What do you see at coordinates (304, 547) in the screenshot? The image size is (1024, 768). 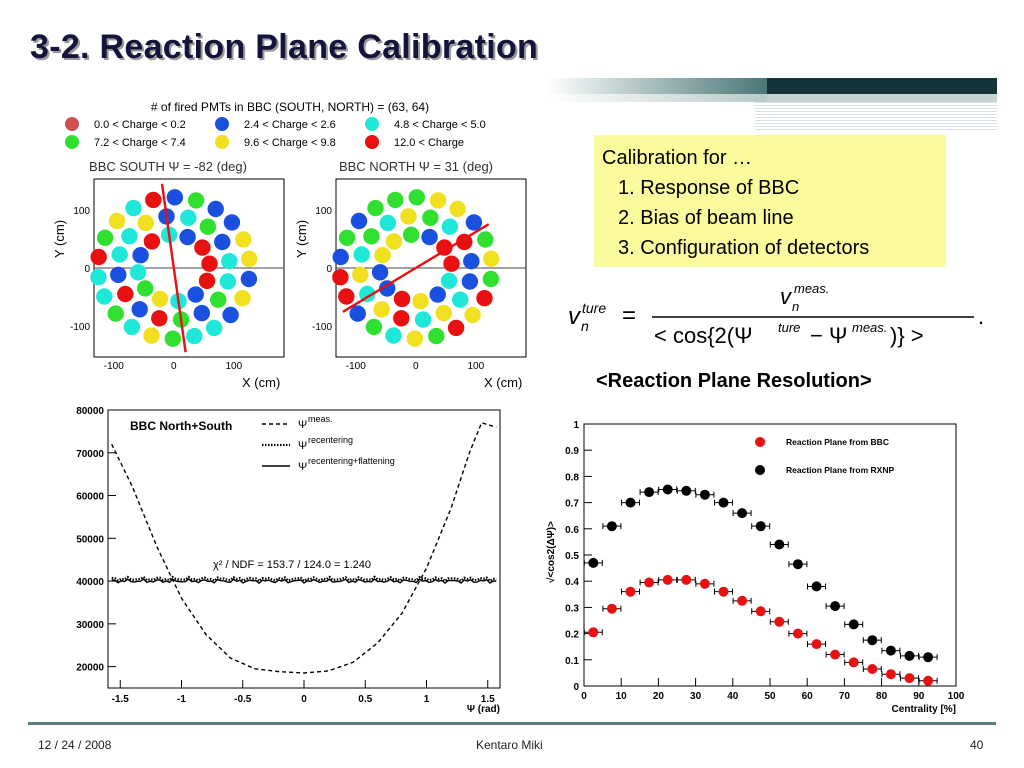 I see `series-line-dashed` at bounding box center [304, 547].